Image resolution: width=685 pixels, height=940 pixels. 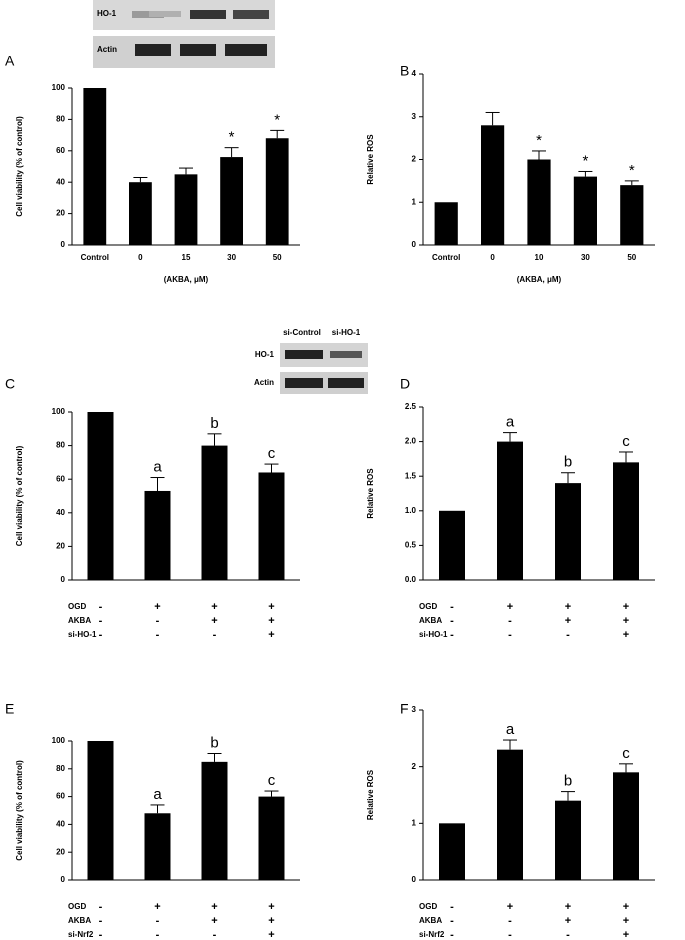 I want to click on x-tick-label: Control, so click(x=95, y=257).